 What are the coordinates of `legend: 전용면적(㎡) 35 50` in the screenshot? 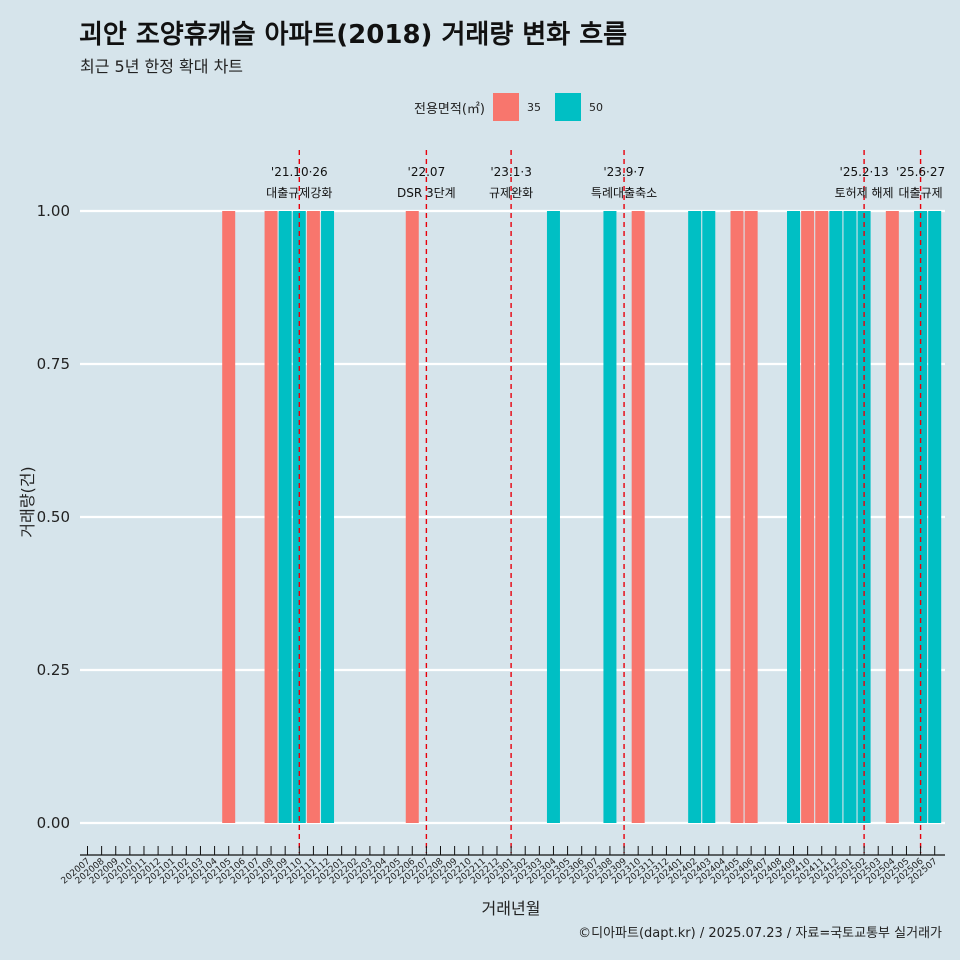 It's located at (515, 107).